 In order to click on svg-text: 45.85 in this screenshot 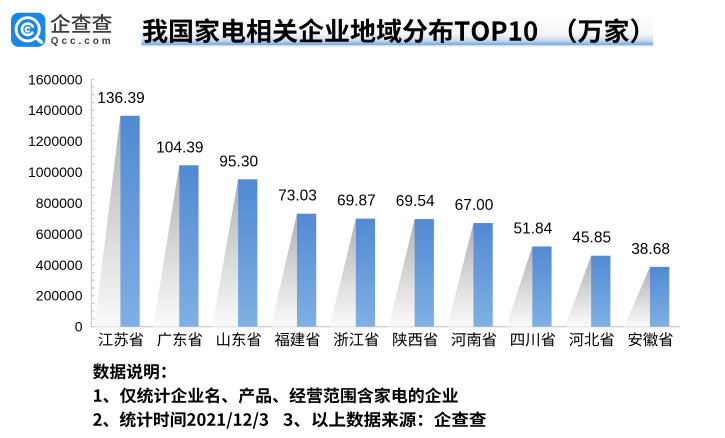, I will do `click(591, 238)`.